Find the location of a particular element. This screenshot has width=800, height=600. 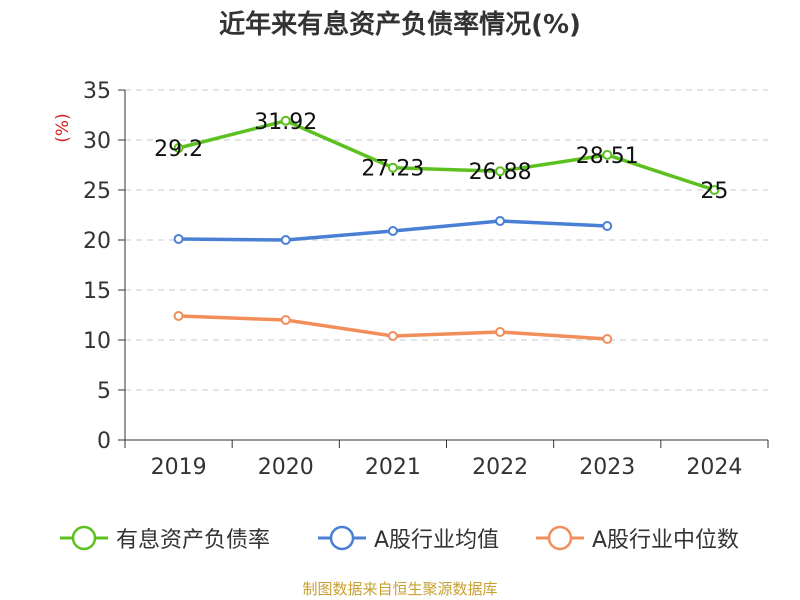

source-note: 制图数据来自恒生聚源数据库 is located at coordinates (400, 589).